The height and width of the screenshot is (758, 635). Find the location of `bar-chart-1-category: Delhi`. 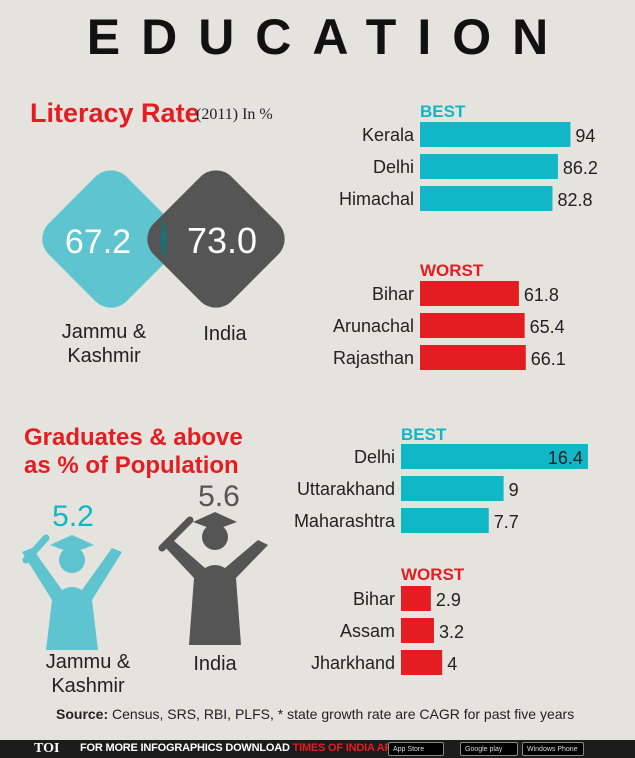

bar-chart-1-category: Delhi is located at coordinates (393, 167).